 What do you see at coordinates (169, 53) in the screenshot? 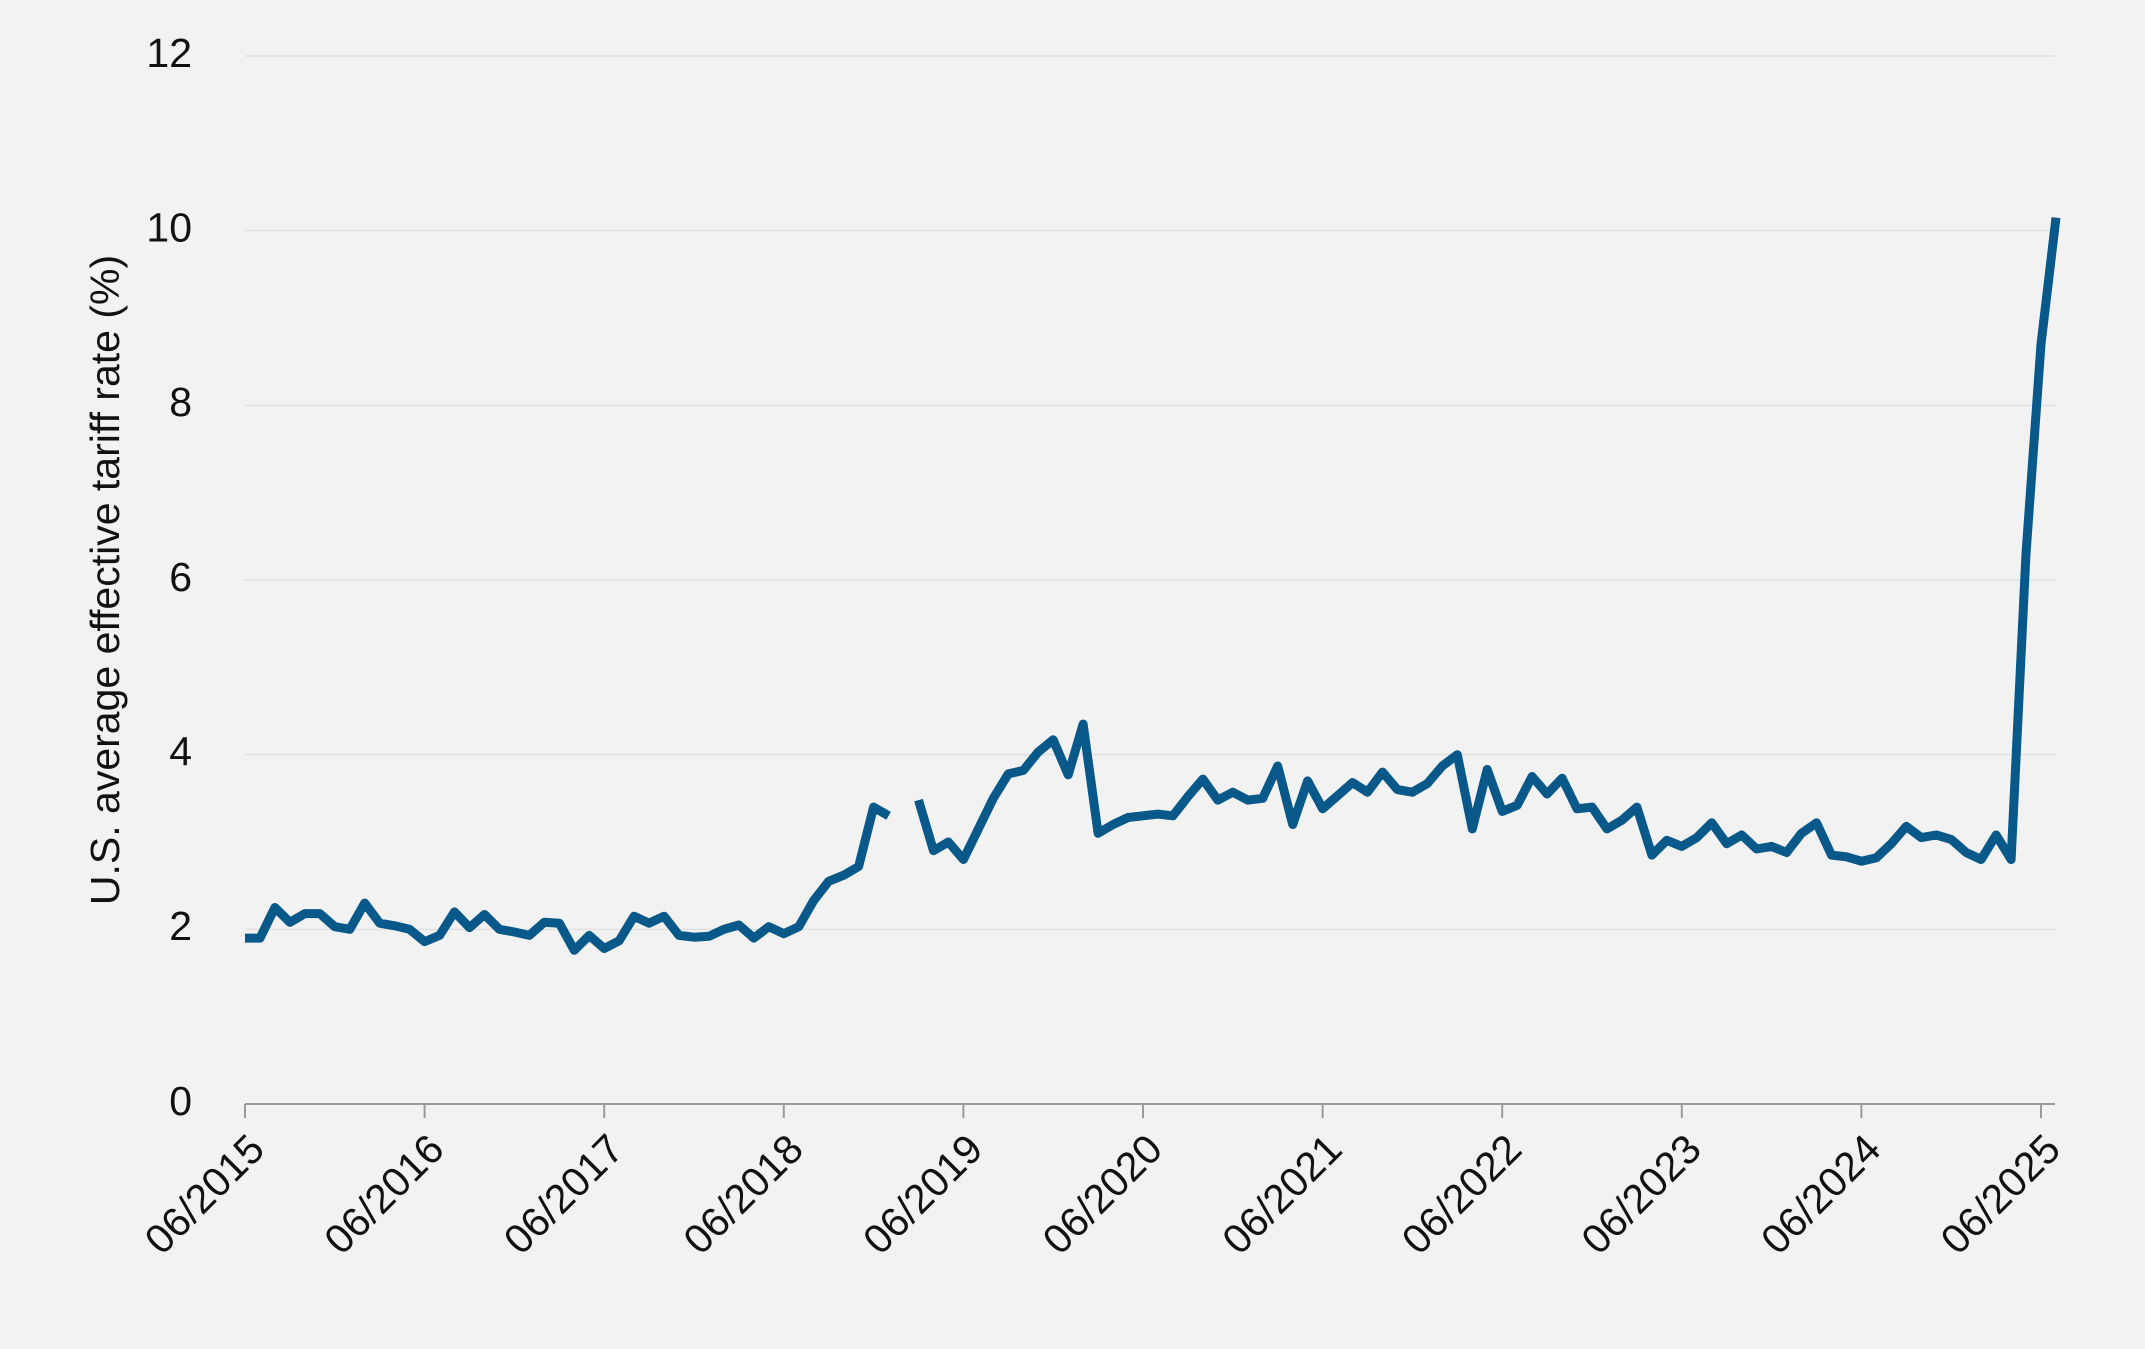
I see `y-tick-label: 12` at bounding box center [169, 53].